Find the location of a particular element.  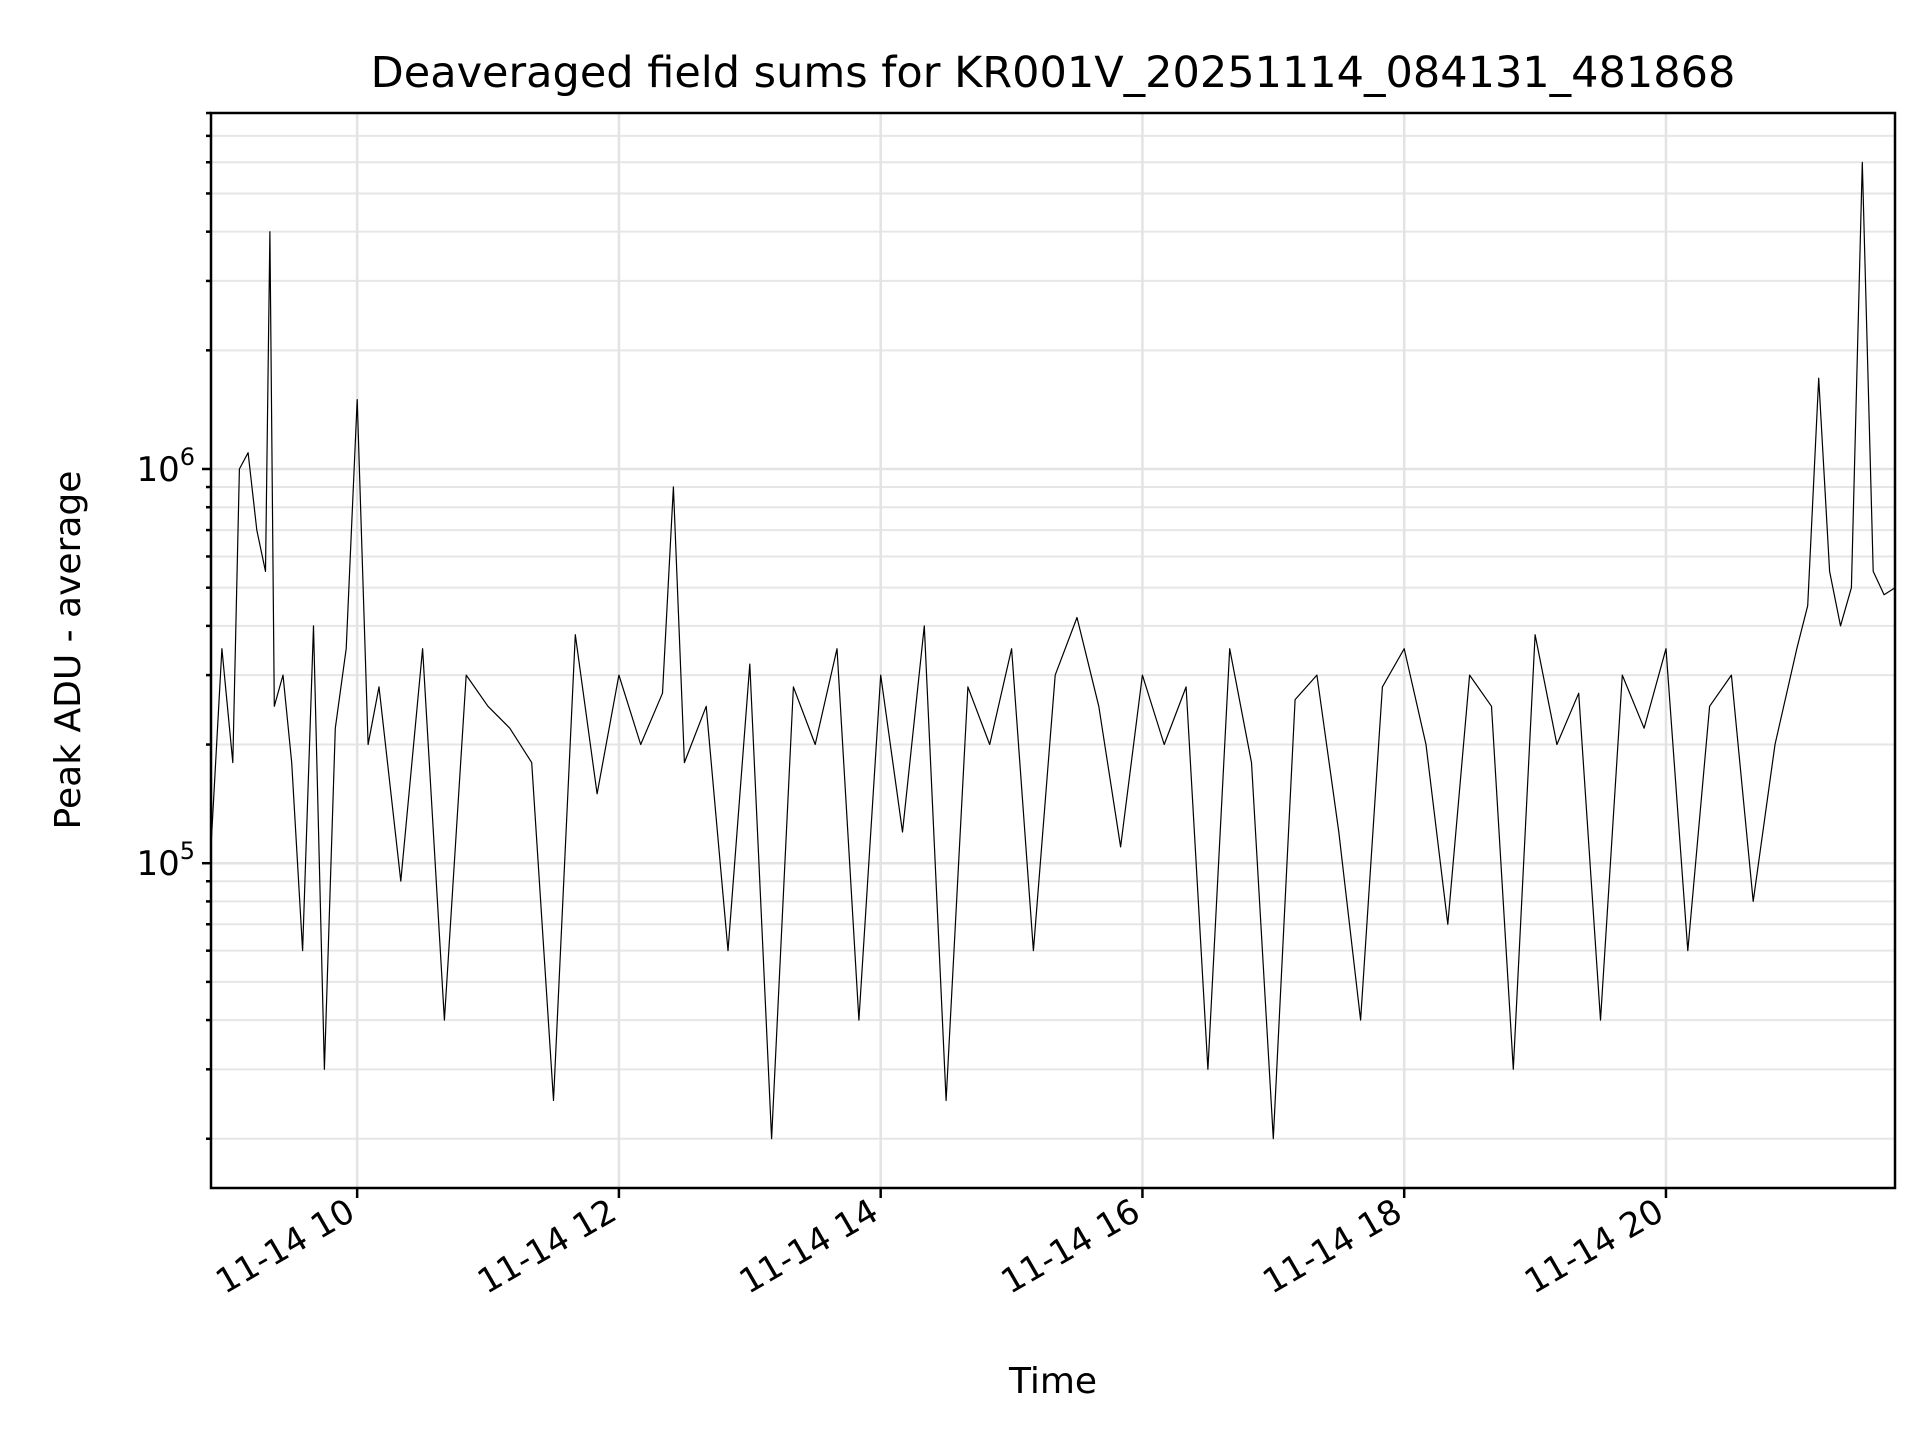

y-tick-label: 10⁶ is located at coordinates (165, 466).